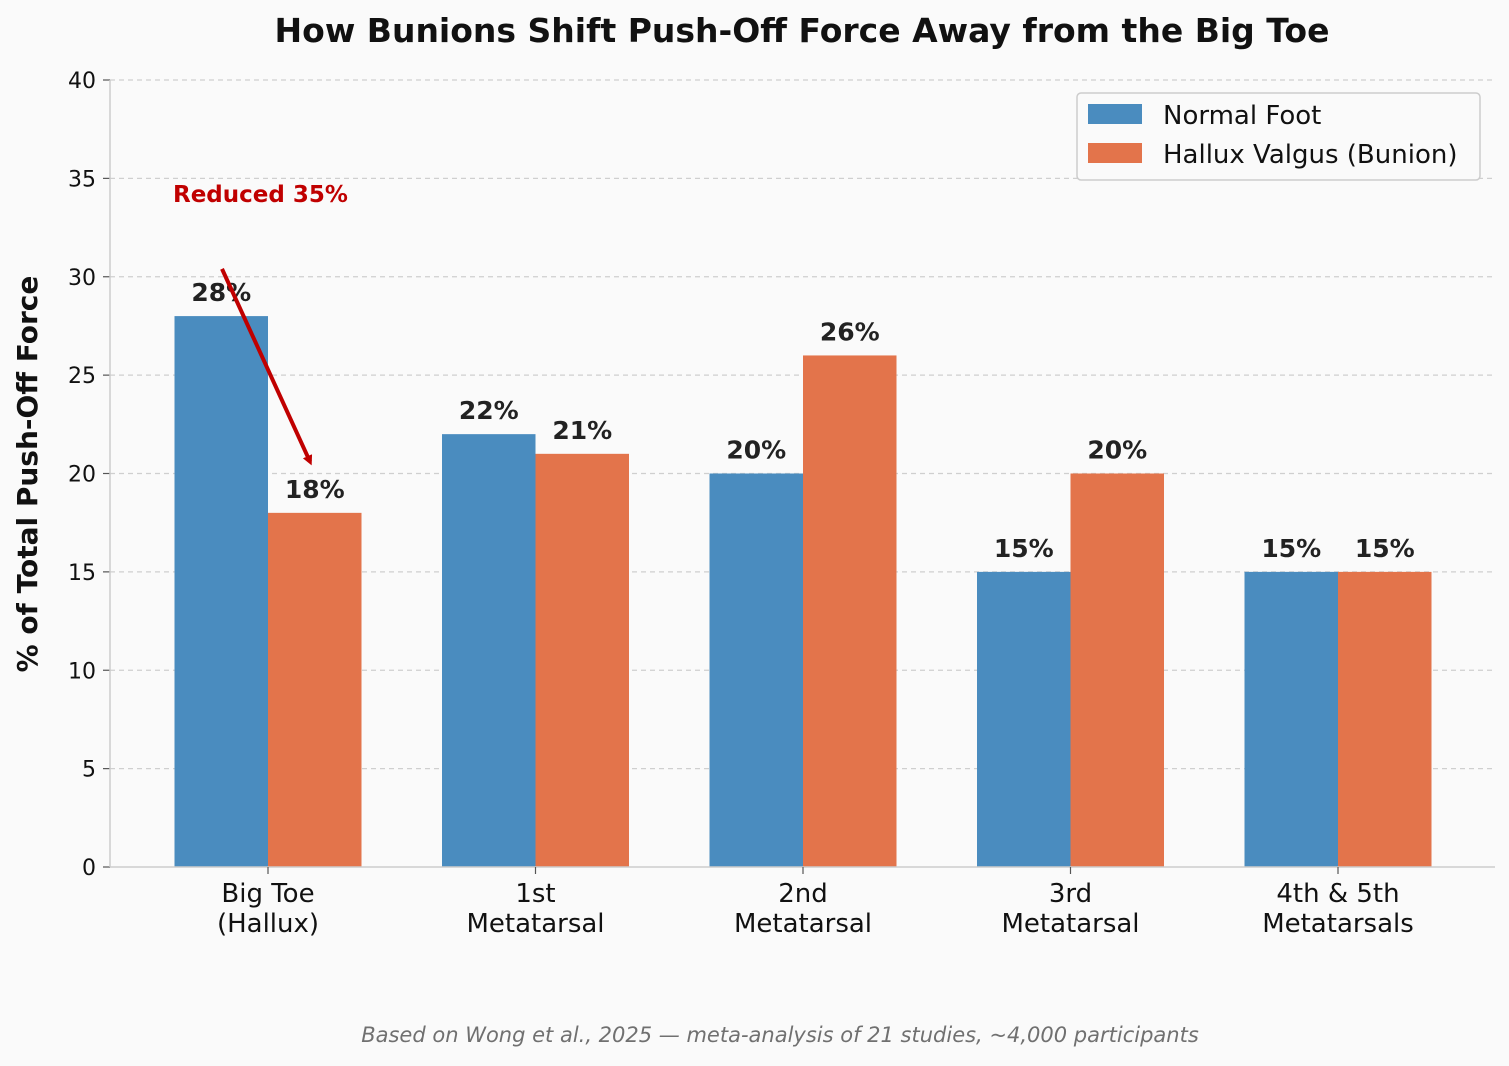  Describe the element at coordinates (535, 909) in the screenshot. I see `x-tick-label: 1st Metatarsal` at that location.